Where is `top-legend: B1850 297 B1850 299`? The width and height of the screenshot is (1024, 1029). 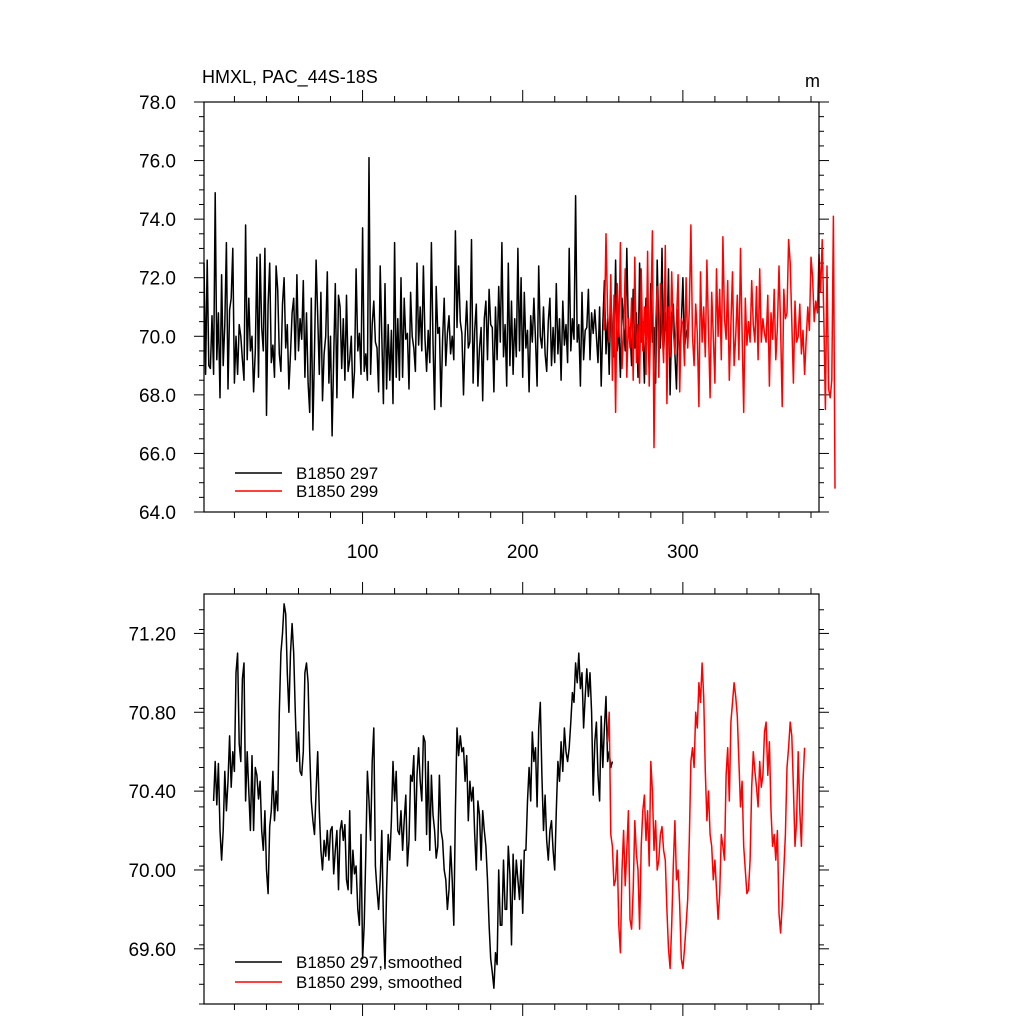
top-legend: B1850 297 B1850 299 is located at coordinates (306, 482).